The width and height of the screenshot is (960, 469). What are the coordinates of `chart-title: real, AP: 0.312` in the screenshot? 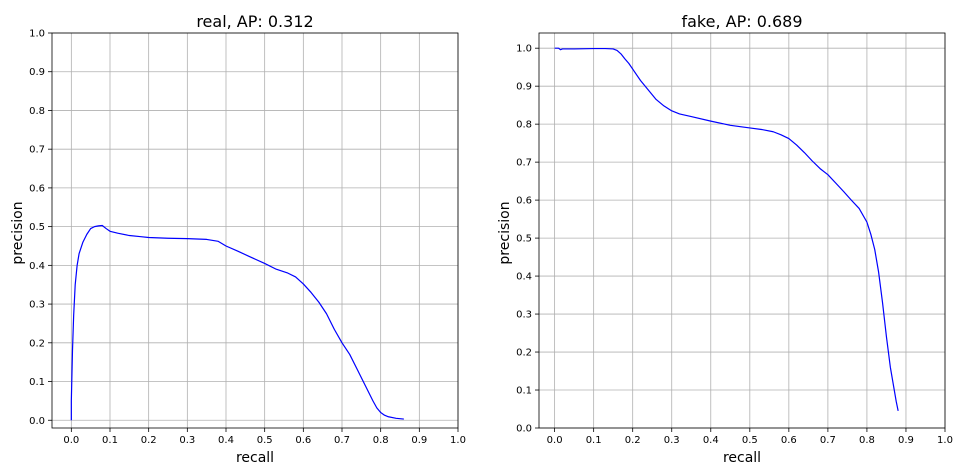 It's located at (254, 21).